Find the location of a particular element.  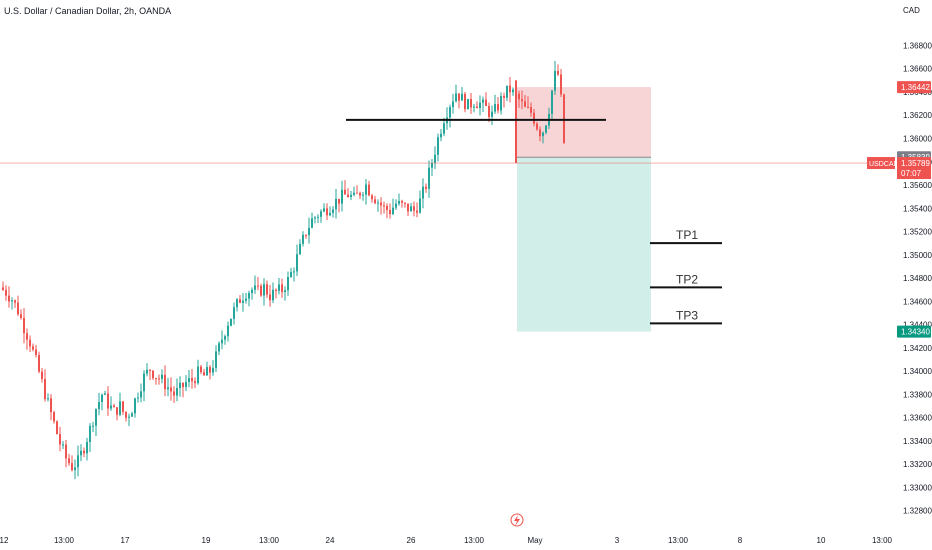

x-tick-label: 8 is located at coordinates (740, 540).